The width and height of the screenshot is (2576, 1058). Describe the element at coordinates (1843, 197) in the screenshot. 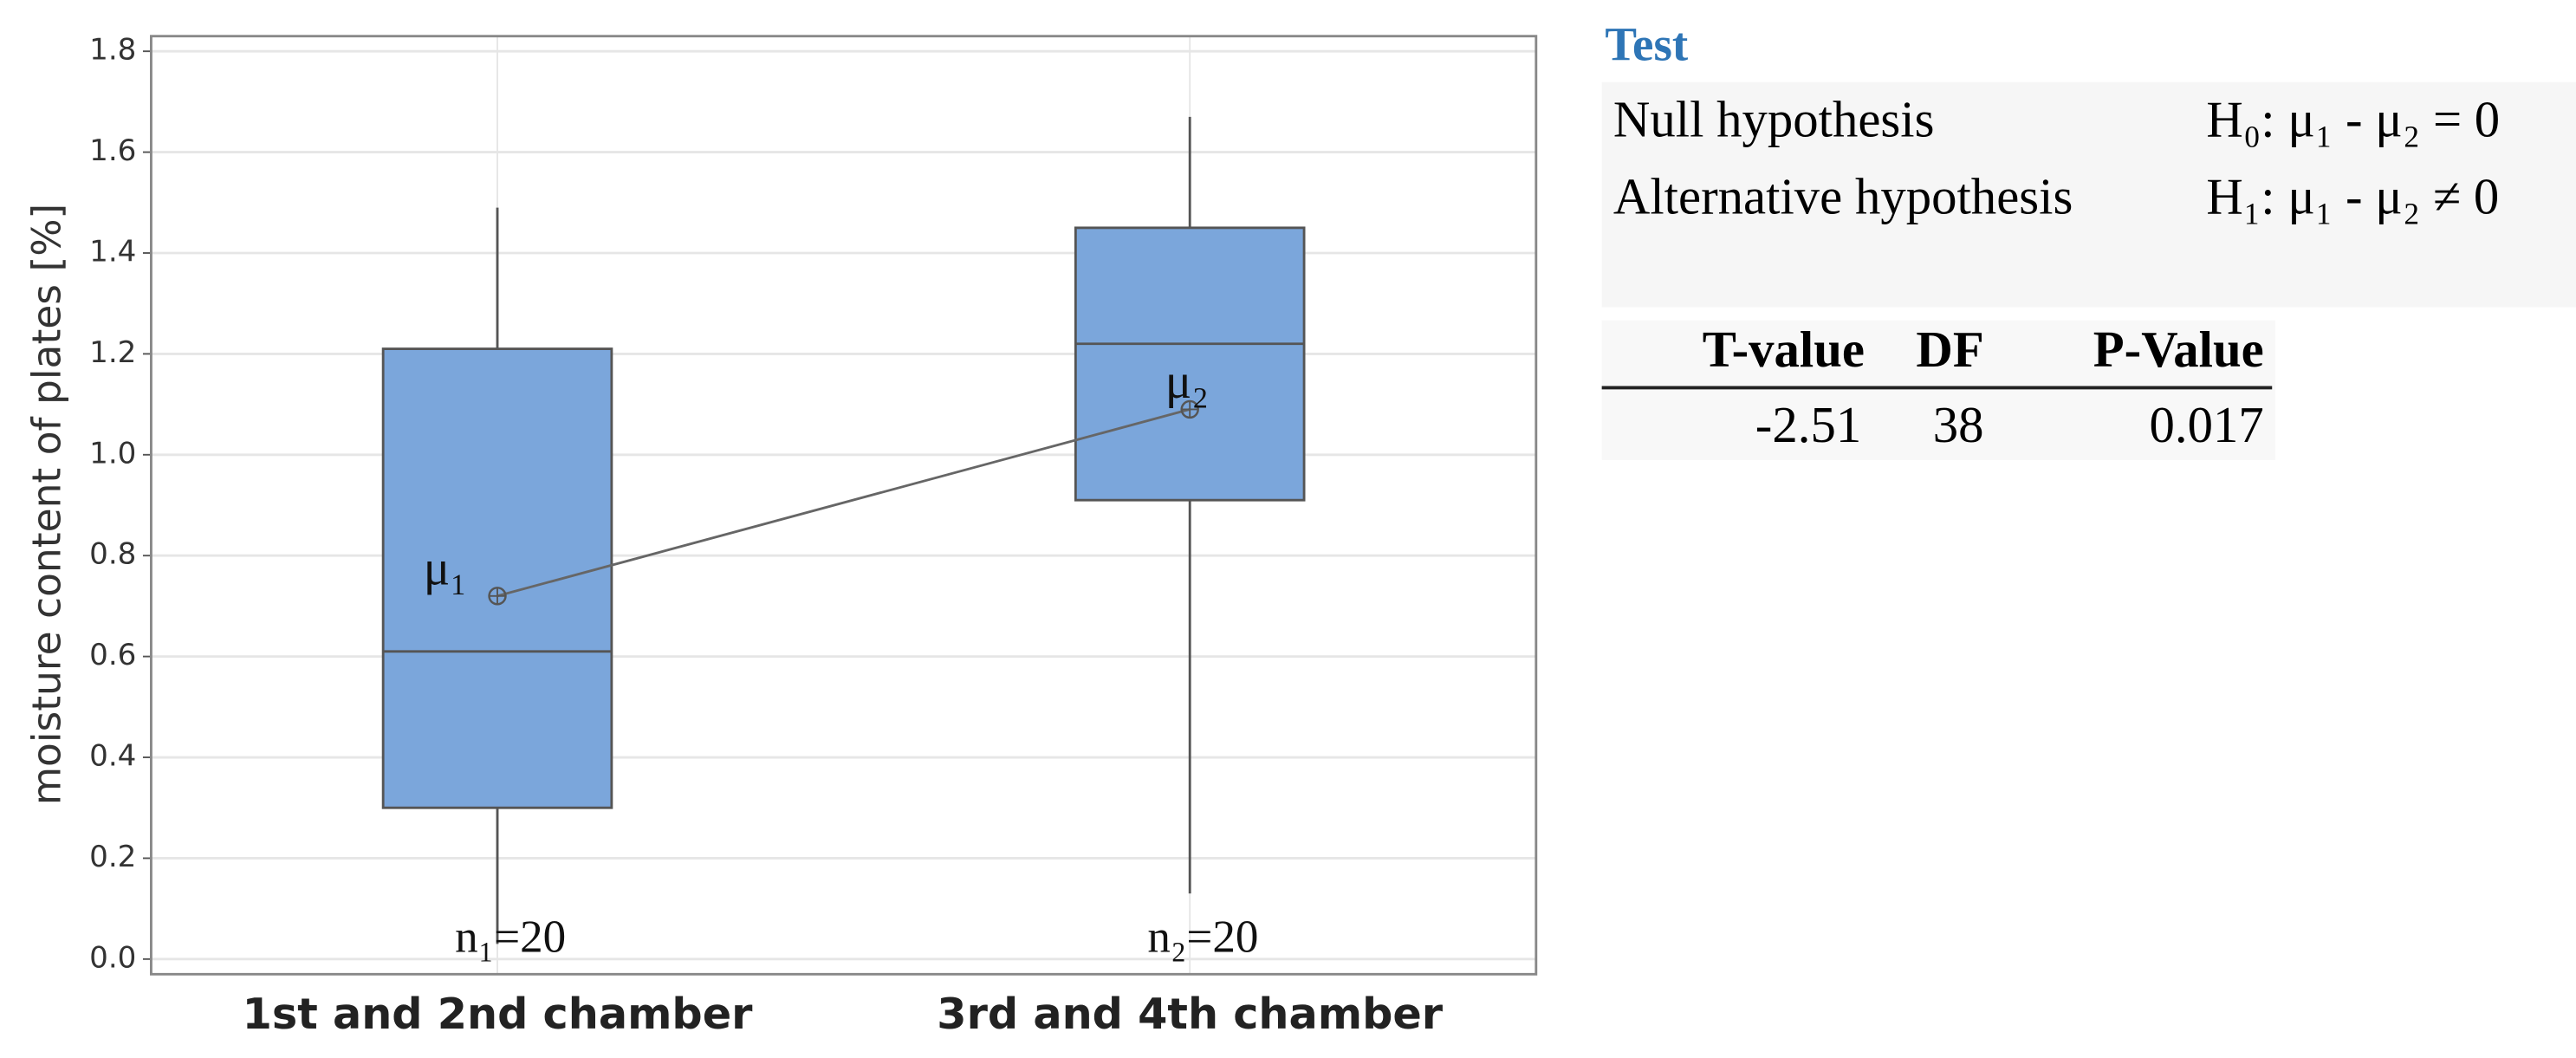

I see `hypothesis-name: Alternative hypothesis` at that location.